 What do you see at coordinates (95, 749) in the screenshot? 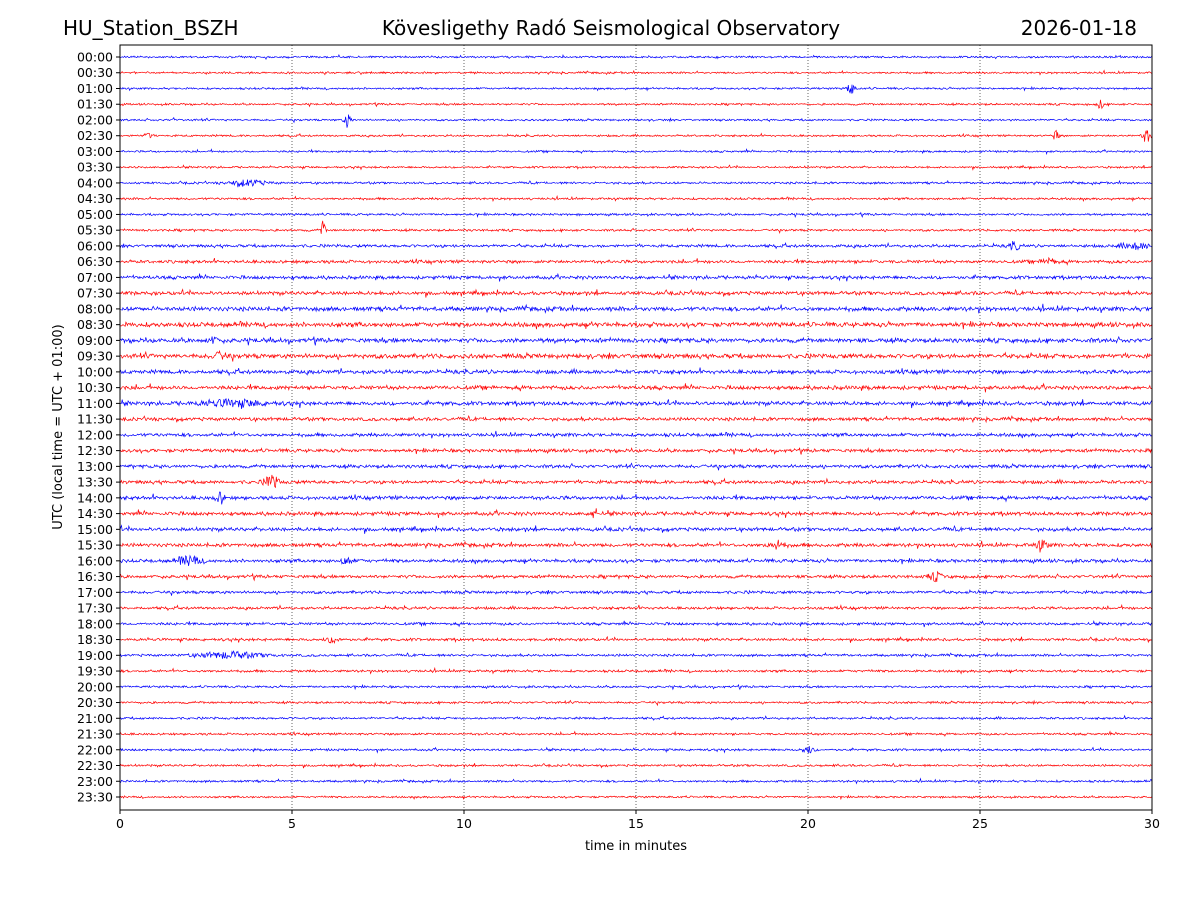
I see `y-tick-label: 22:00` at bounding box center [95, 749].